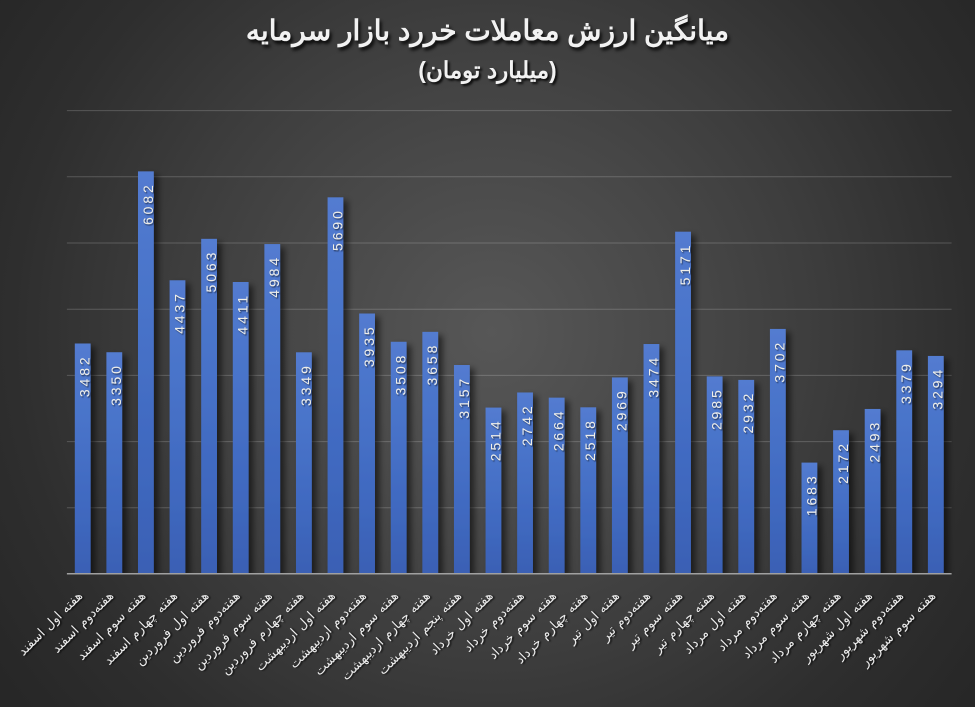 This screenshot has height=707, width=975. Describe the element at coordinates (748, 412) in the screenshot. I see `svg-text: 2932` at that location.